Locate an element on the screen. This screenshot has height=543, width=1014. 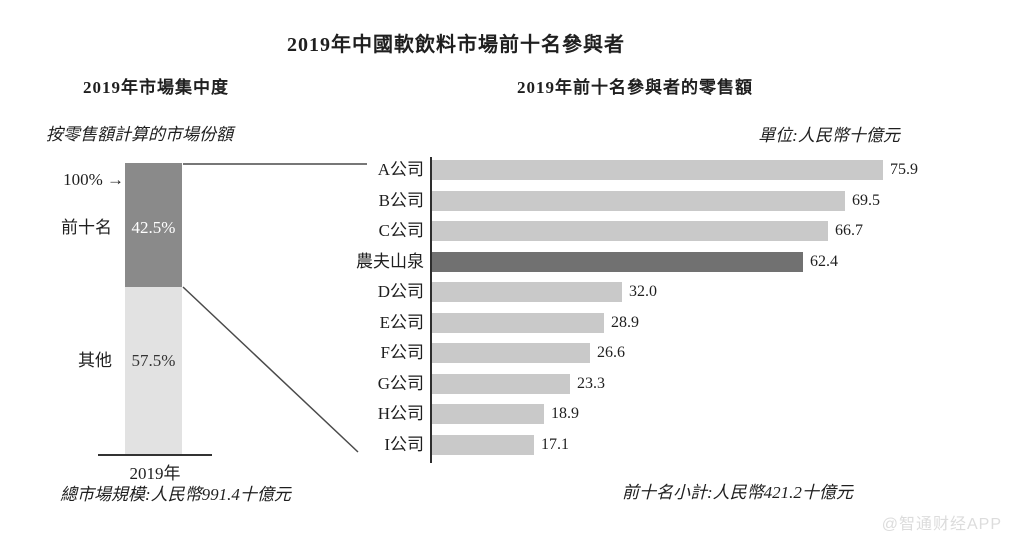
bar-value-label: 26.6 is located at coordinates (611, 352).